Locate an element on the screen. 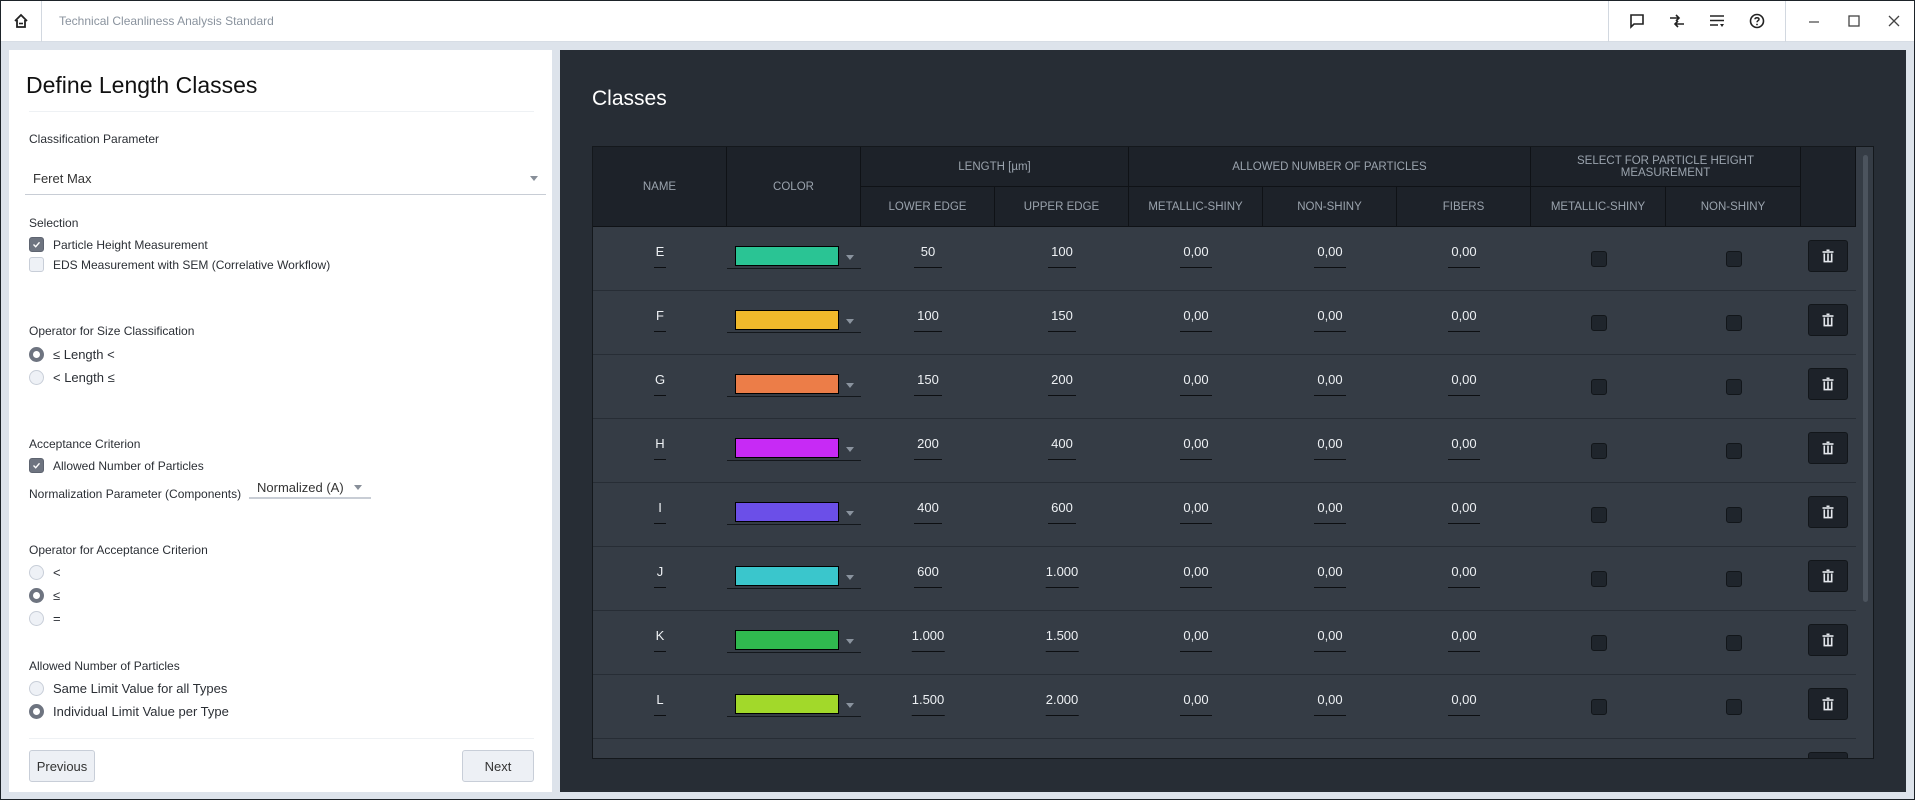 The height and width of the screenshot is (800, 1915). upper-edge-input: 200 is located at coordinates (1062, 384).